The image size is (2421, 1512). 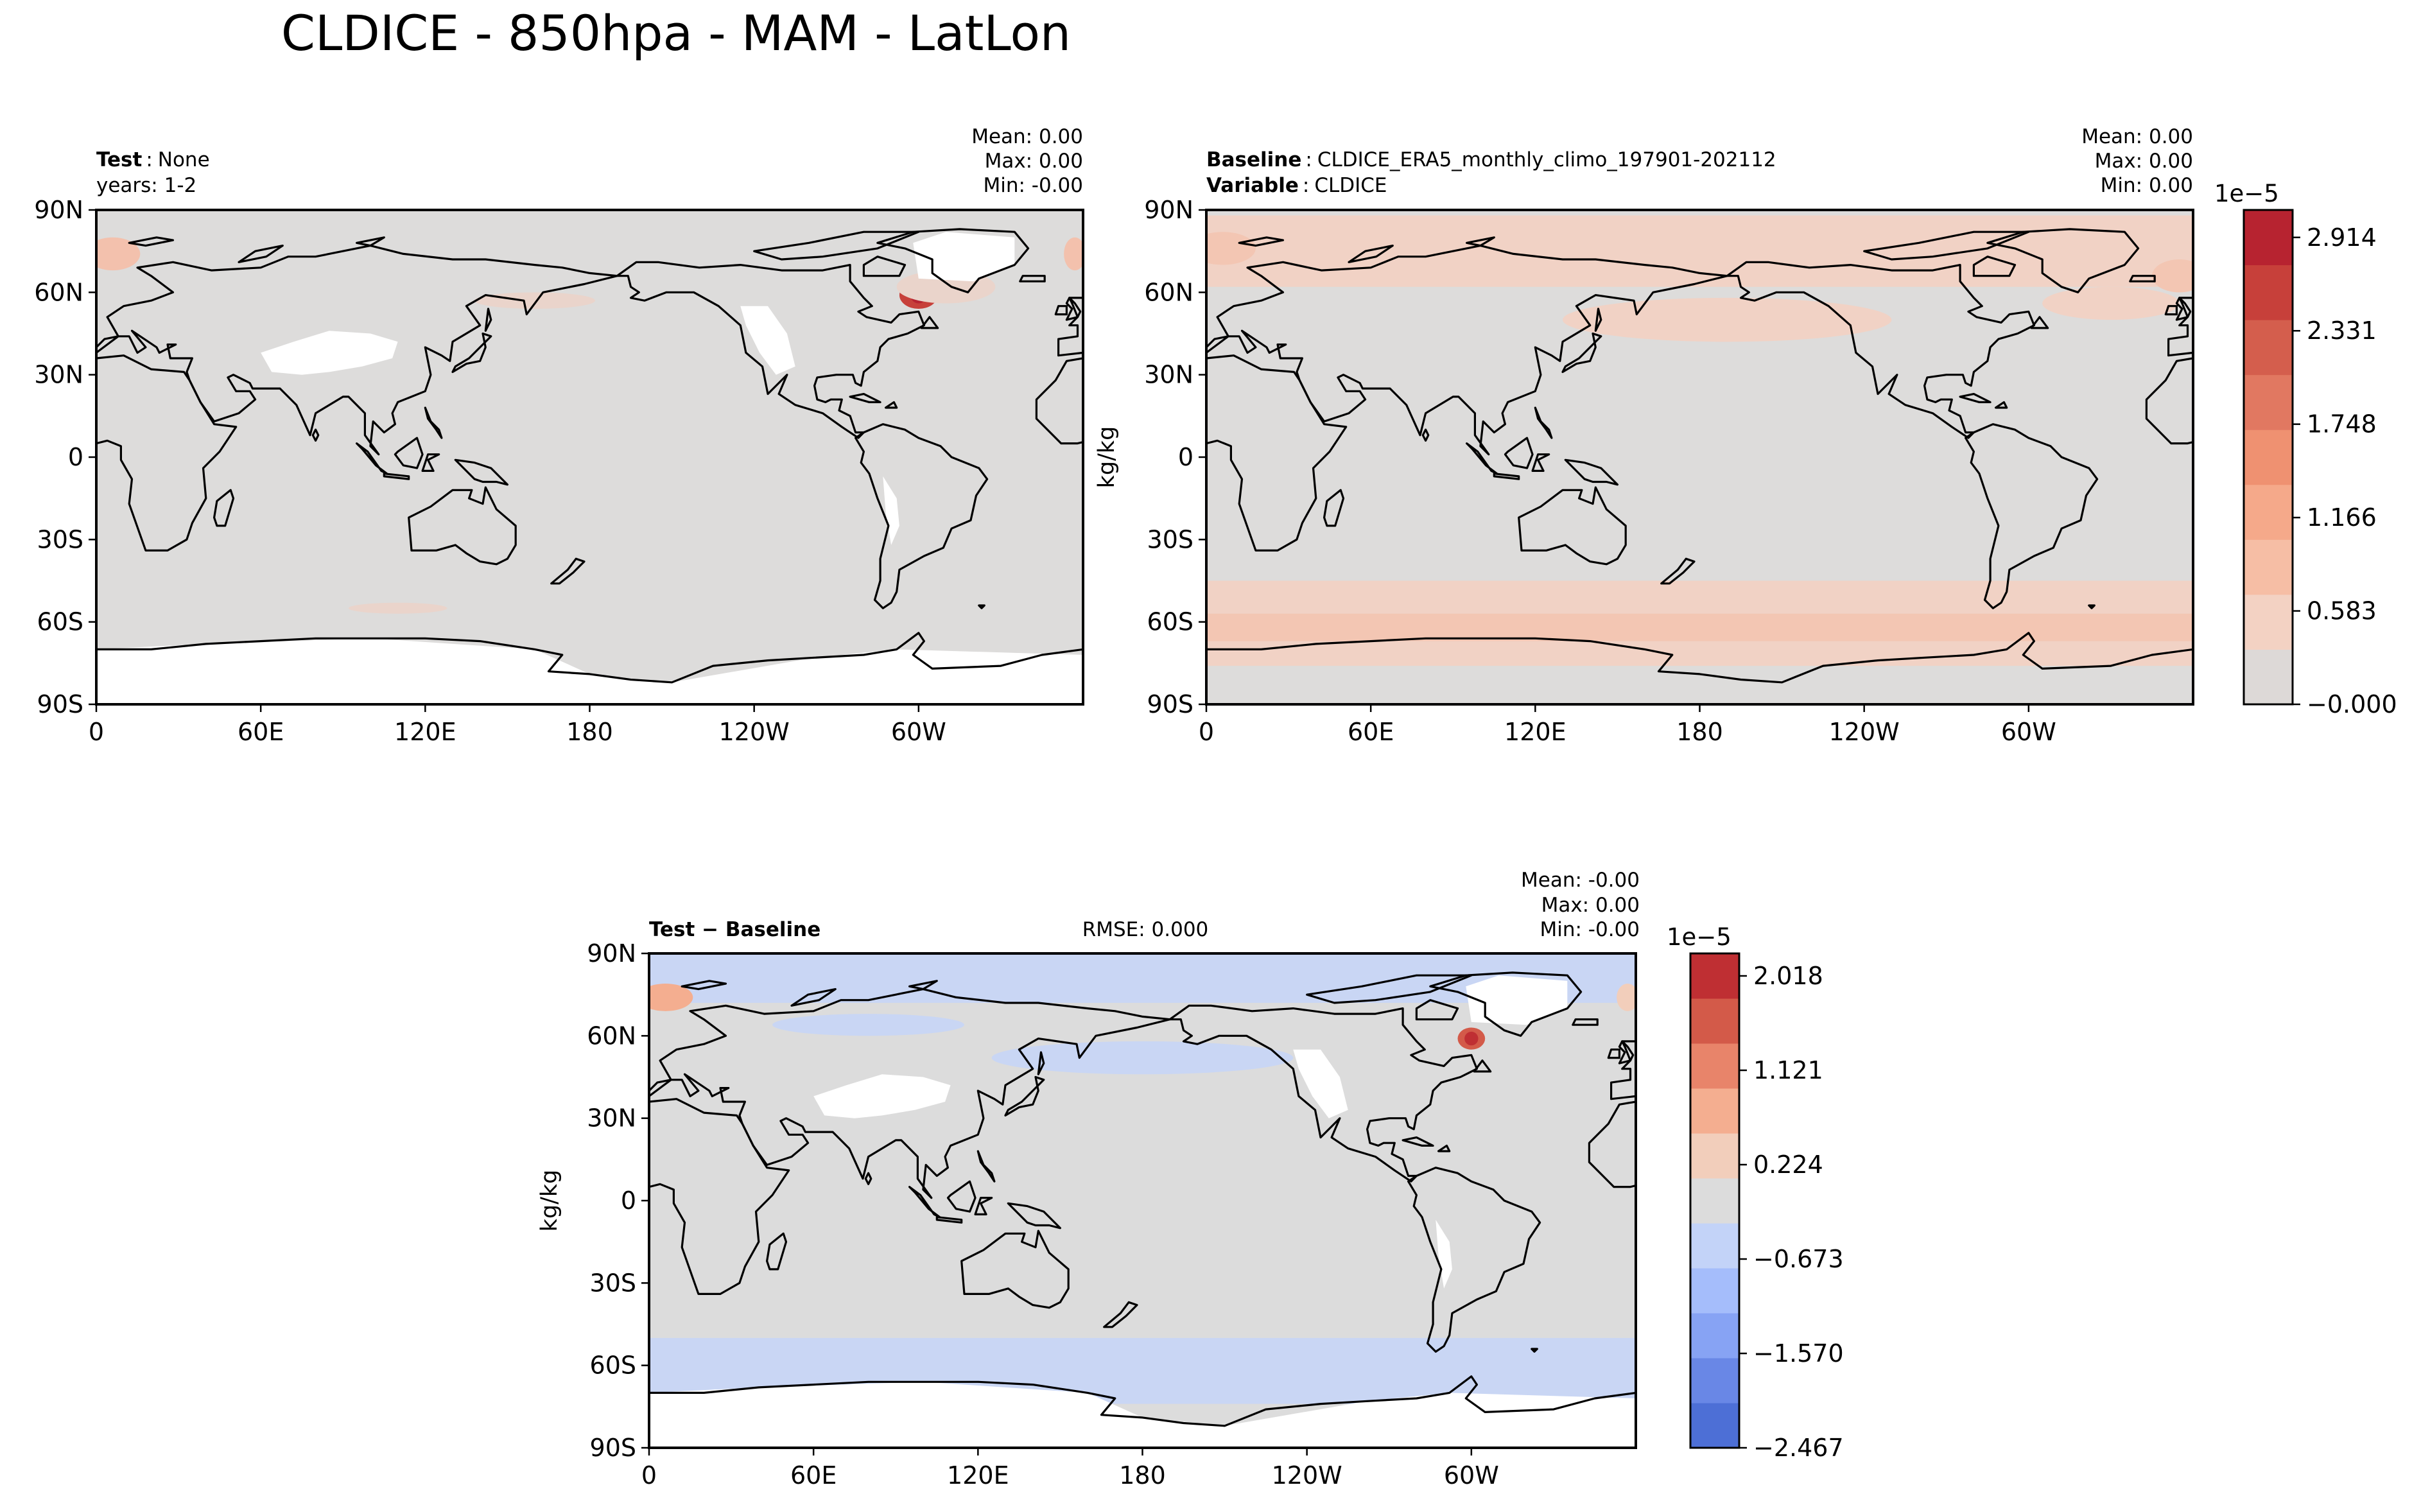 I want to click on panel-baseline-label-bold: Baseline, so click(x=1253, y=159).